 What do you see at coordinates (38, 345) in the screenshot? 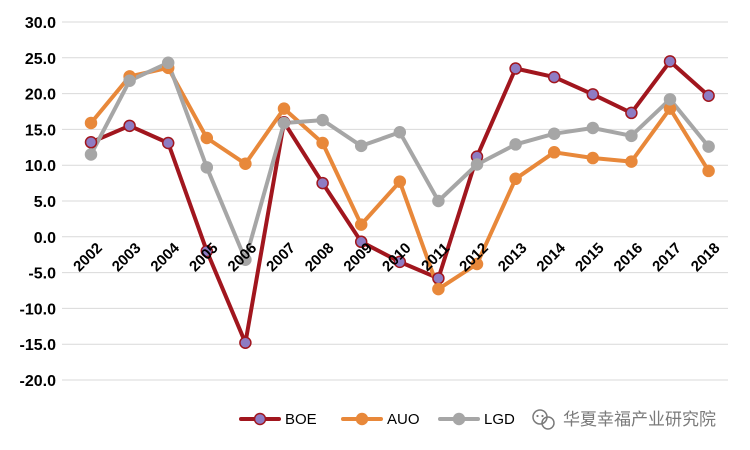
I see `y-tick-label: -15.0` at bounding box center [38, 345].